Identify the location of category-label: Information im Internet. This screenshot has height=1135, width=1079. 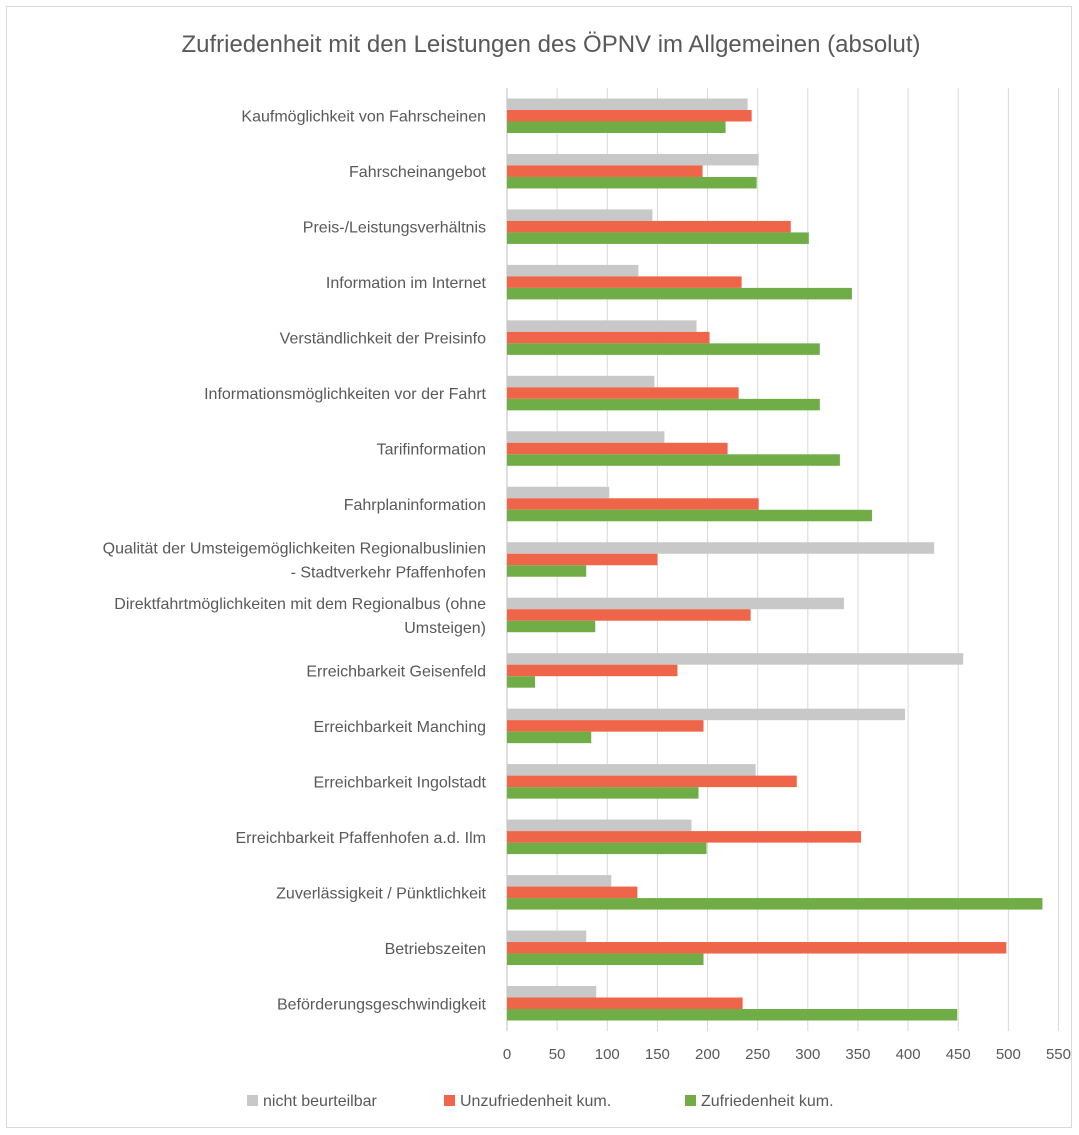
(406, 283).